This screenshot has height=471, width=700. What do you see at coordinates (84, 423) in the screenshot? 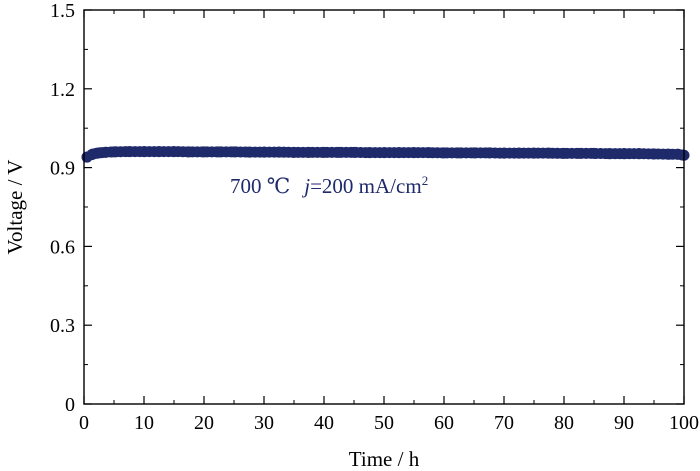
I see `x-tick-label: 0` at bounding box center [84, 423].